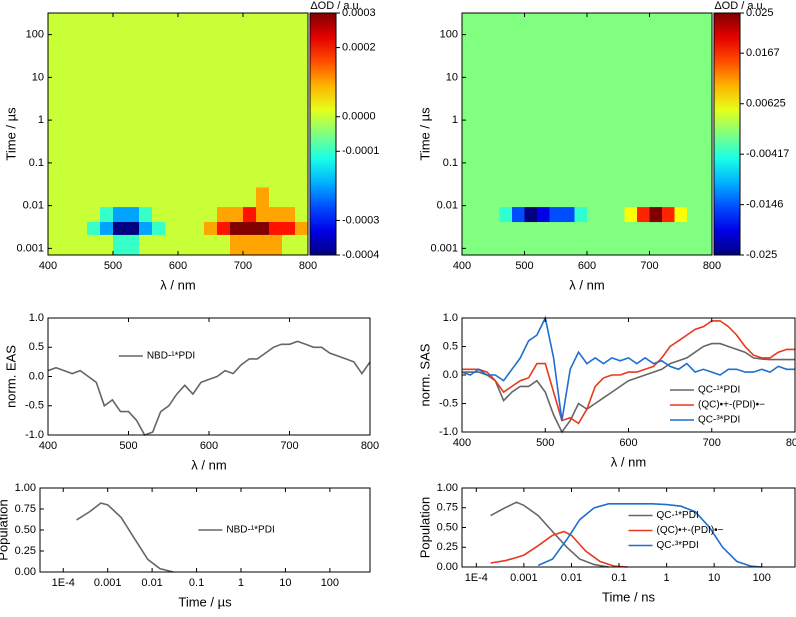  I want to click on colorbar, so click(323, 134).